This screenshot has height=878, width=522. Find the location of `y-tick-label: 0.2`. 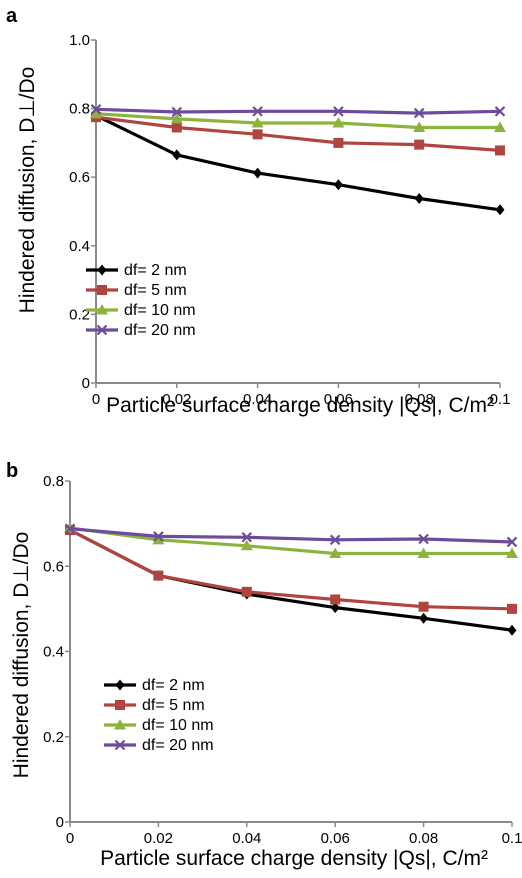

y-tick-label: 0.2 is located at coordinates (53, 737).